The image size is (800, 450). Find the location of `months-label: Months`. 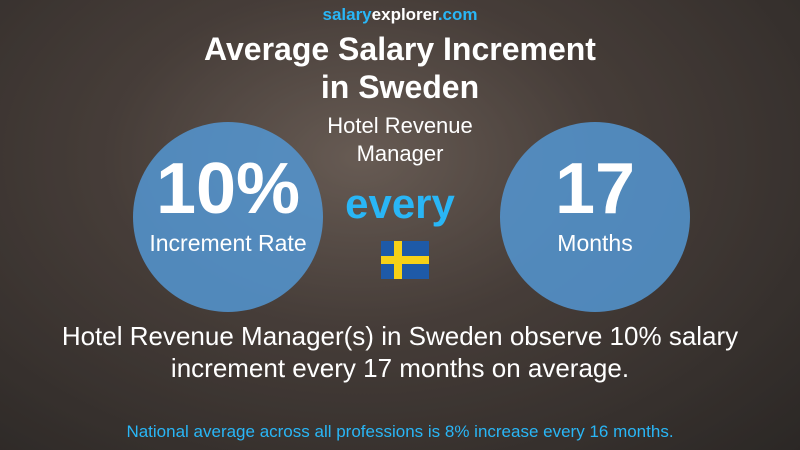

months-label: Months is located at coordinates (595, 243).